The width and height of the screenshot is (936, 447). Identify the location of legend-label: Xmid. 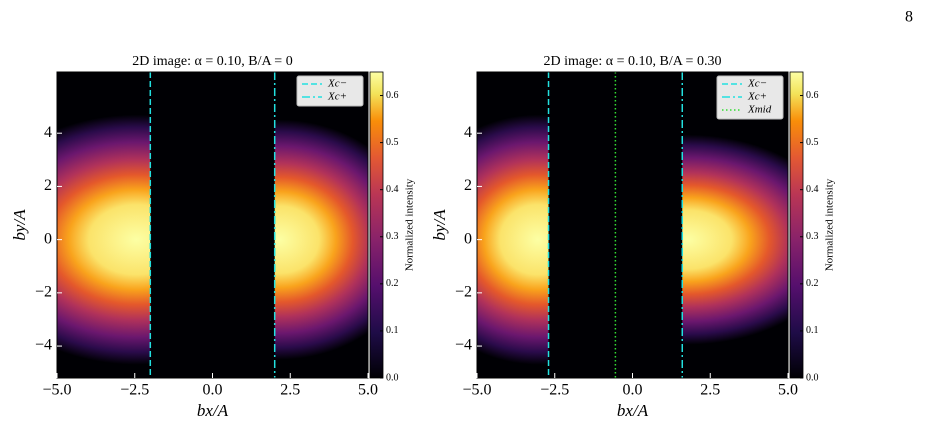
(759, 110).